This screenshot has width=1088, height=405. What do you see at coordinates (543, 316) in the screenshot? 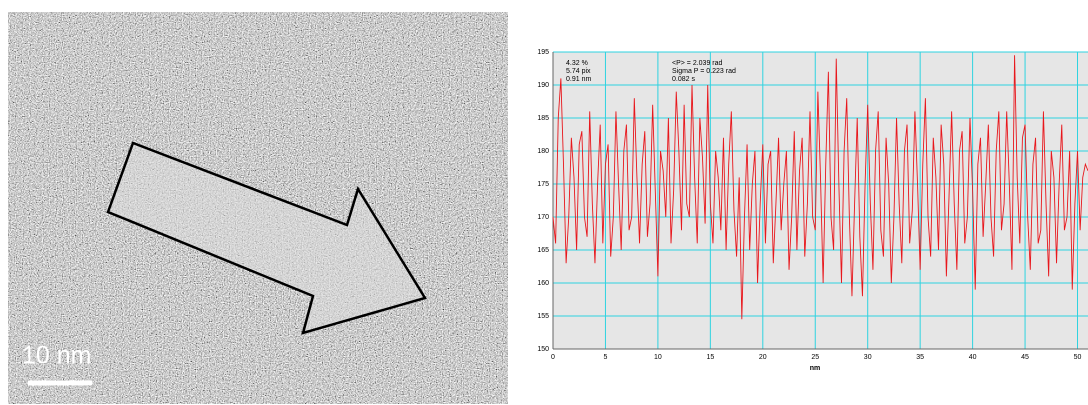
I see `y-tick-label: 155` at bounding box center [543, 316].